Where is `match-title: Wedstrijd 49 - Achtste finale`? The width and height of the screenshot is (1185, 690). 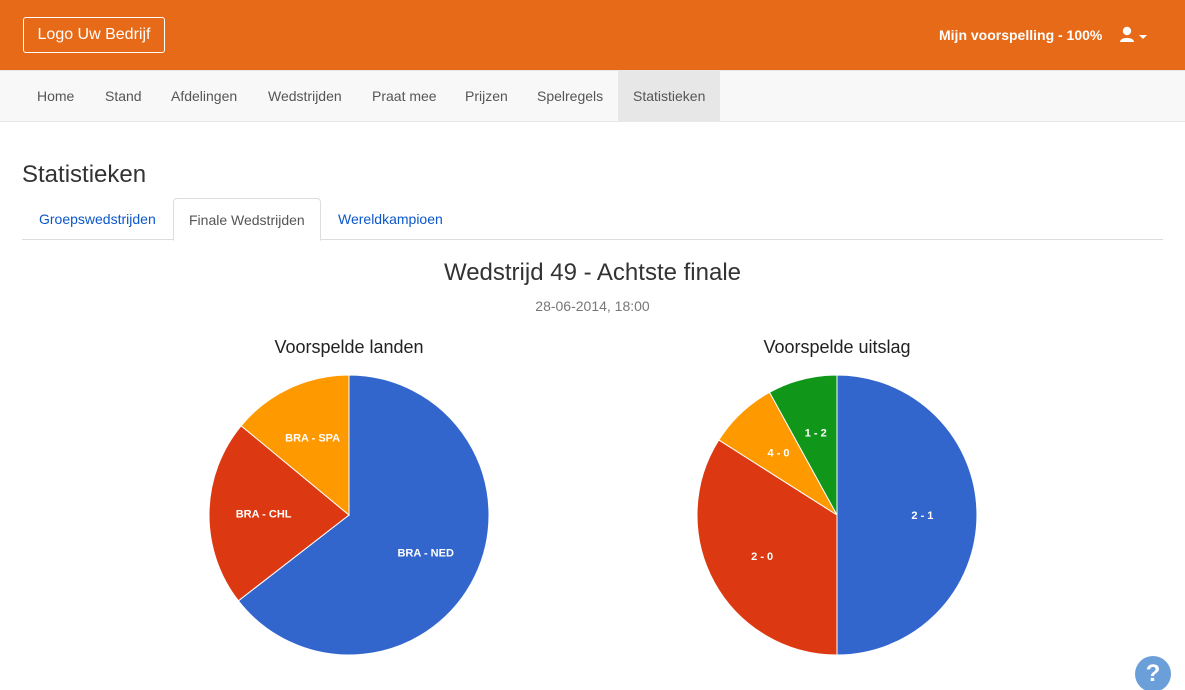 match-title: Wedstrijd 49 - Achtste finale is located at coordinates (592, 272).